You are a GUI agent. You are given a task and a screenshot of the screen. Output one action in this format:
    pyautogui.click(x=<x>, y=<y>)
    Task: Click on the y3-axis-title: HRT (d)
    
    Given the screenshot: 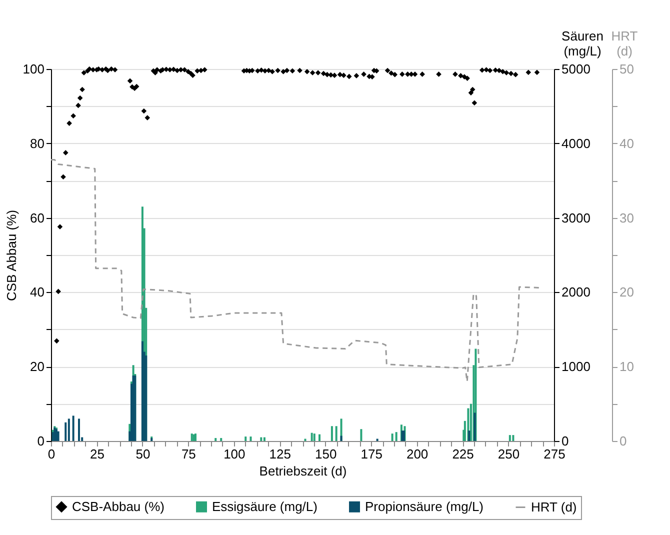 What is the action you would take?
    pyautogui.click(x=624, y=43)
    